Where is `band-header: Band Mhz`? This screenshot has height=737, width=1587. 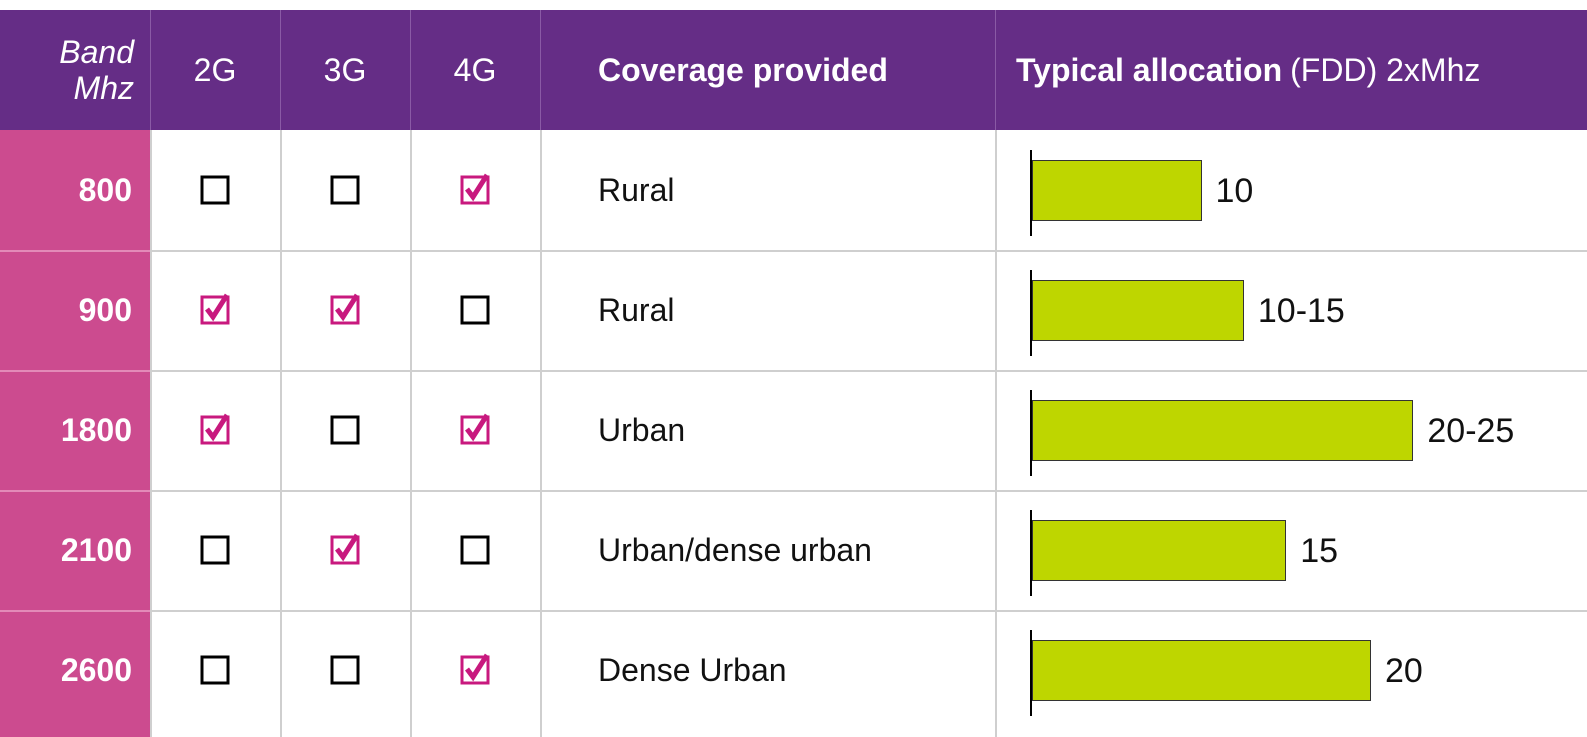
band-header: Band Mhz is located at coordinates (75, 70).